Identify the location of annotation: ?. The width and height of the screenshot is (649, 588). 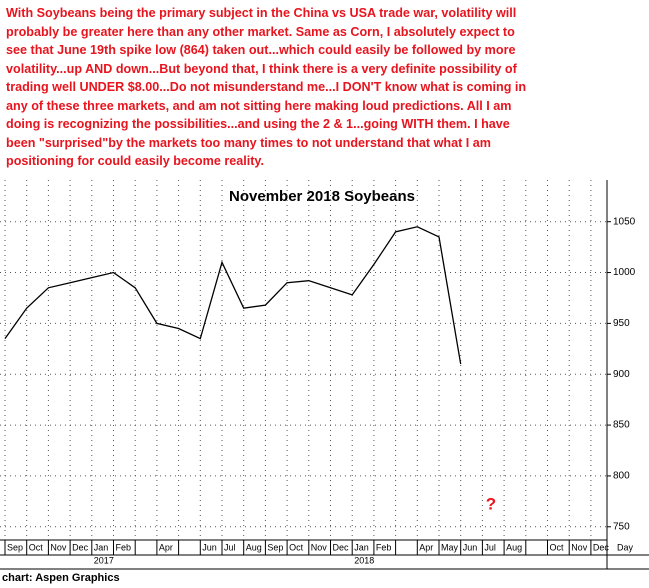
(491, 503).